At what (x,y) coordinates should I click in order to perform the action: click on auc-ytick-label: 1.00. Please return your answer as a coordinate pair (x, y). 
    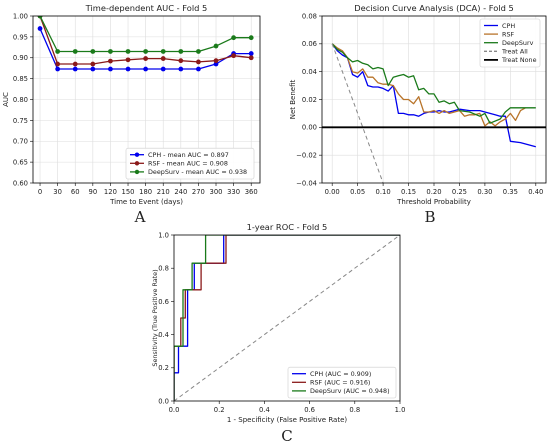
    Looking at the image, I should click on (20, 16).